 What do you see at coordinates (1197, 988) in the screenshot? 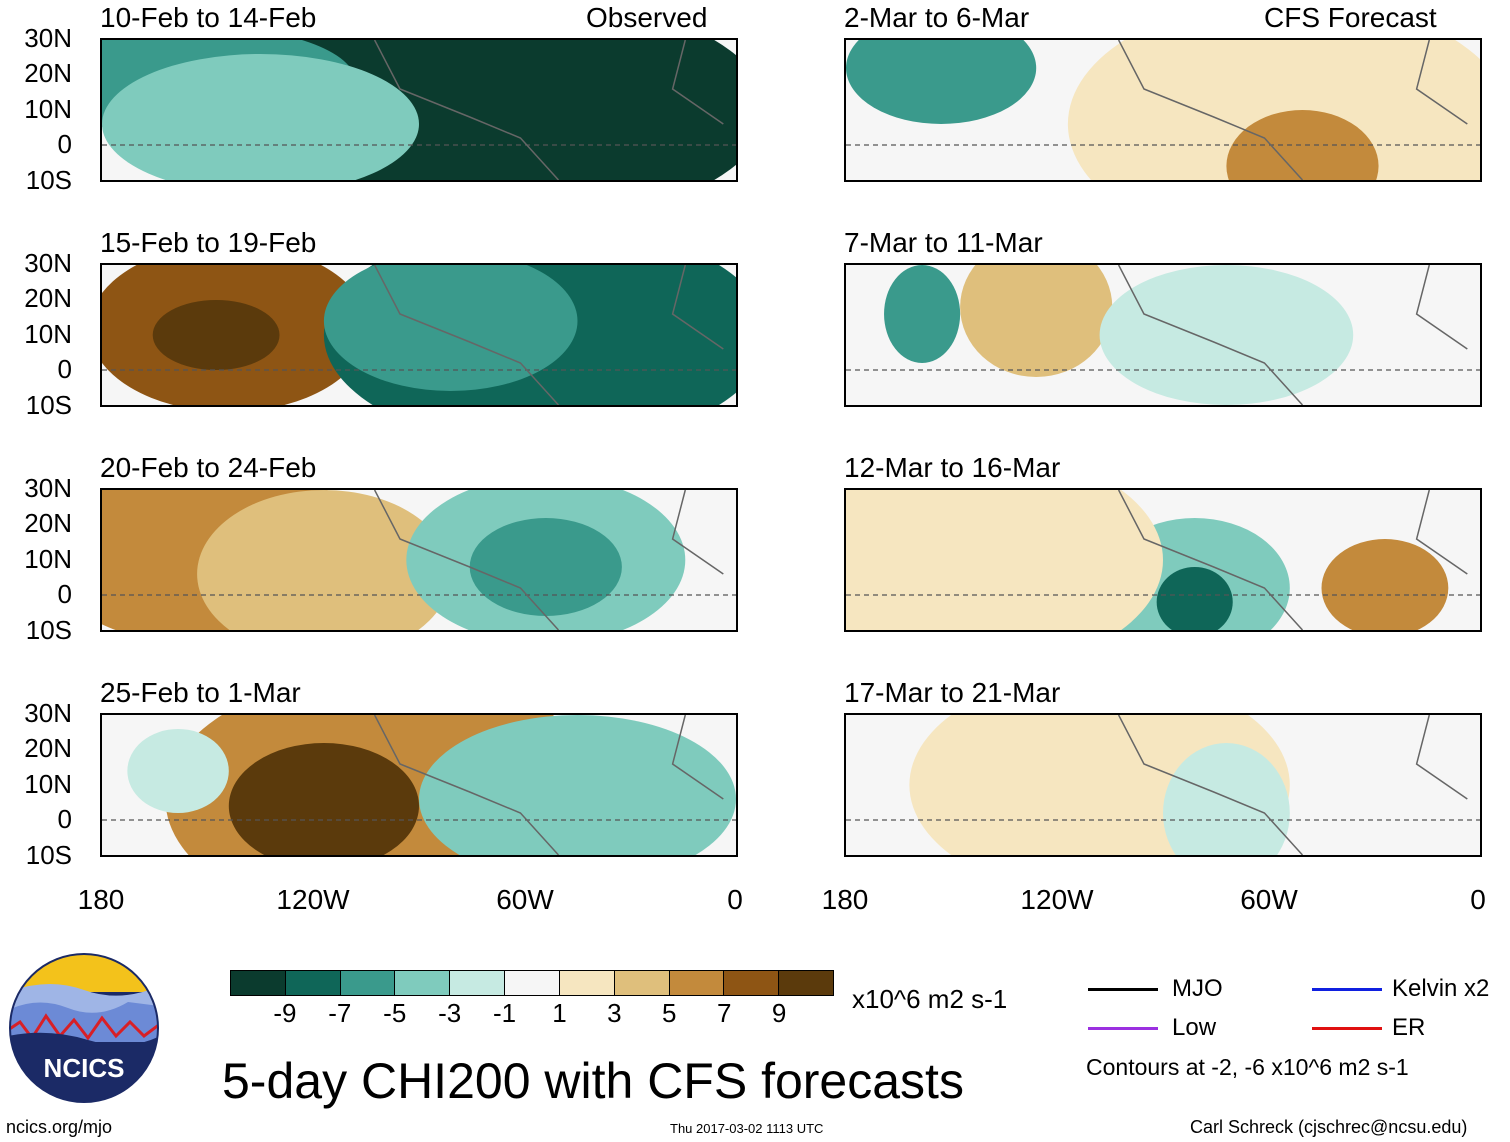
I see `legend-label-mjo: MJO` at bounding box center [1197, 988].